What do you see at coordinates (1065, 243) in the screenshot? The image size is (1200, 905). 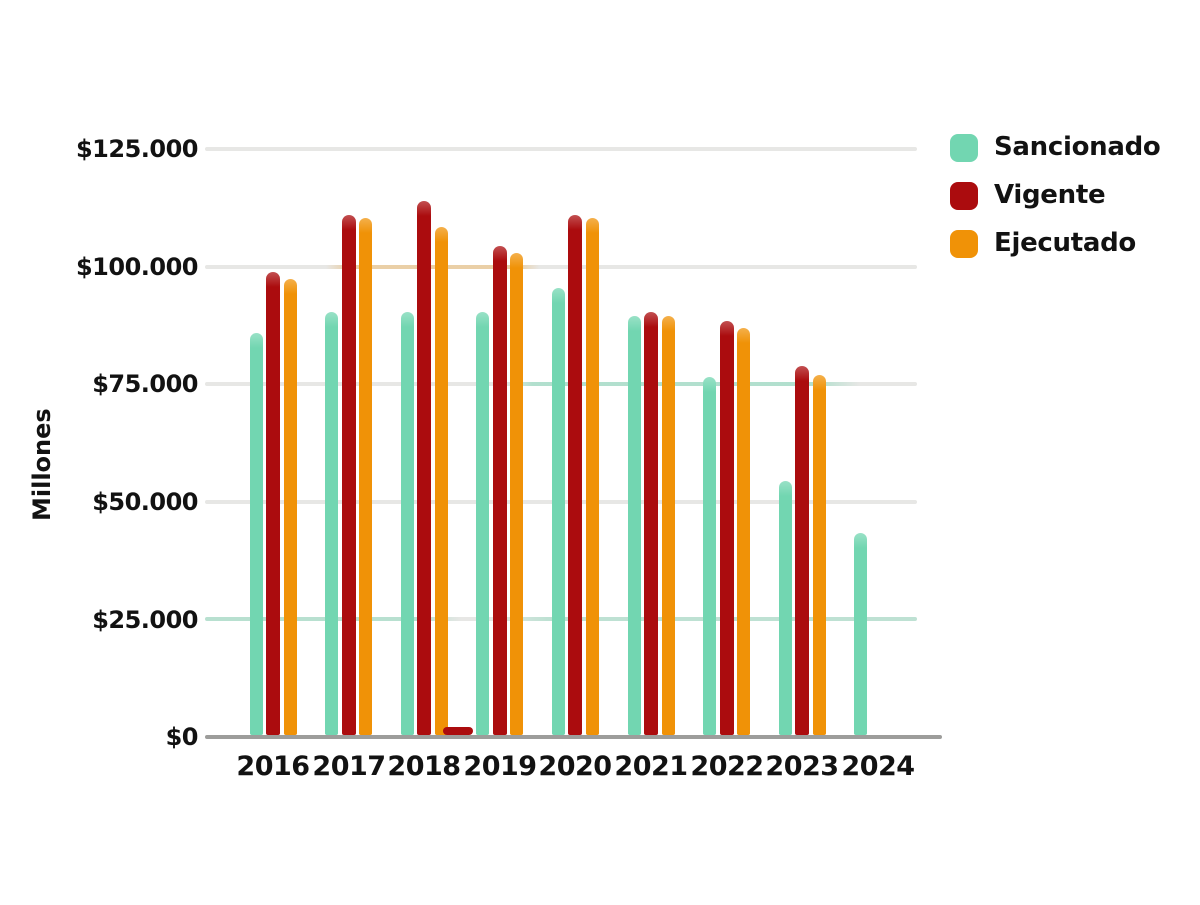 I see `legend-label-ejecutado: Ejecutado` at bounding box center [1065, 243].